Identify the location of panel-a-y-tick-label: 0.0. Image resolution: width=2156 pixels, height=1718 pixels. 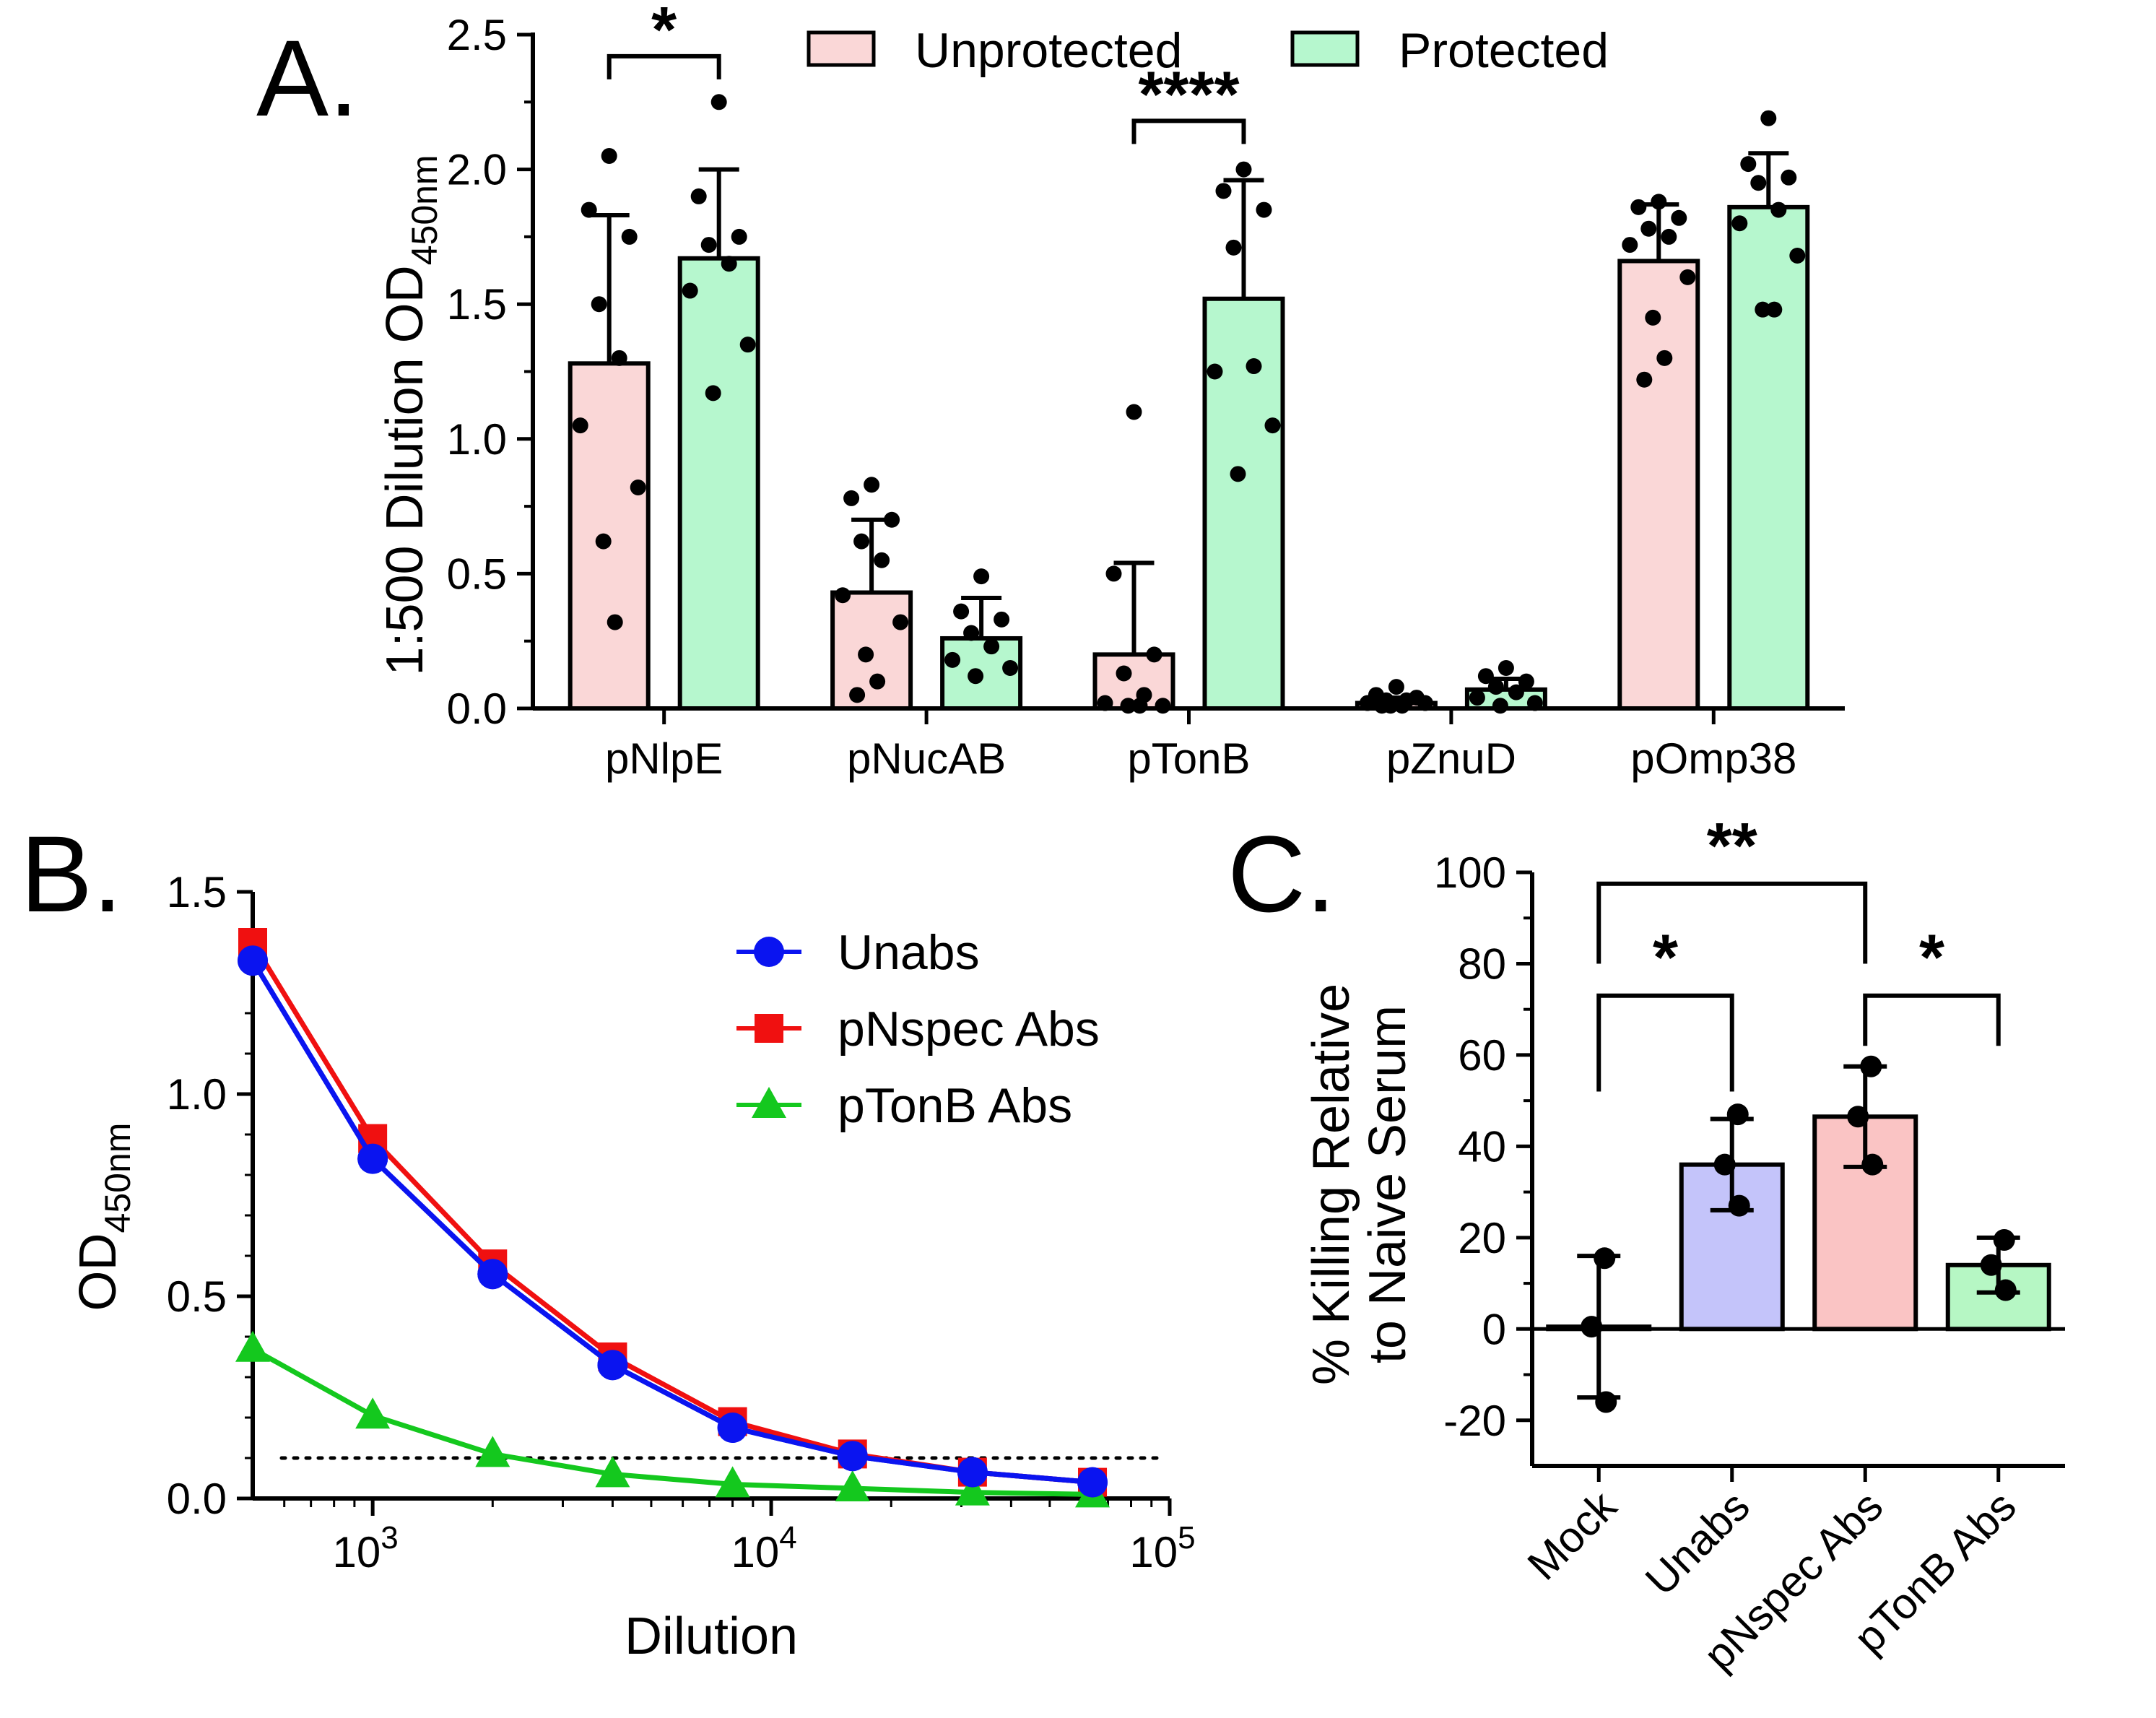
(477, 709).